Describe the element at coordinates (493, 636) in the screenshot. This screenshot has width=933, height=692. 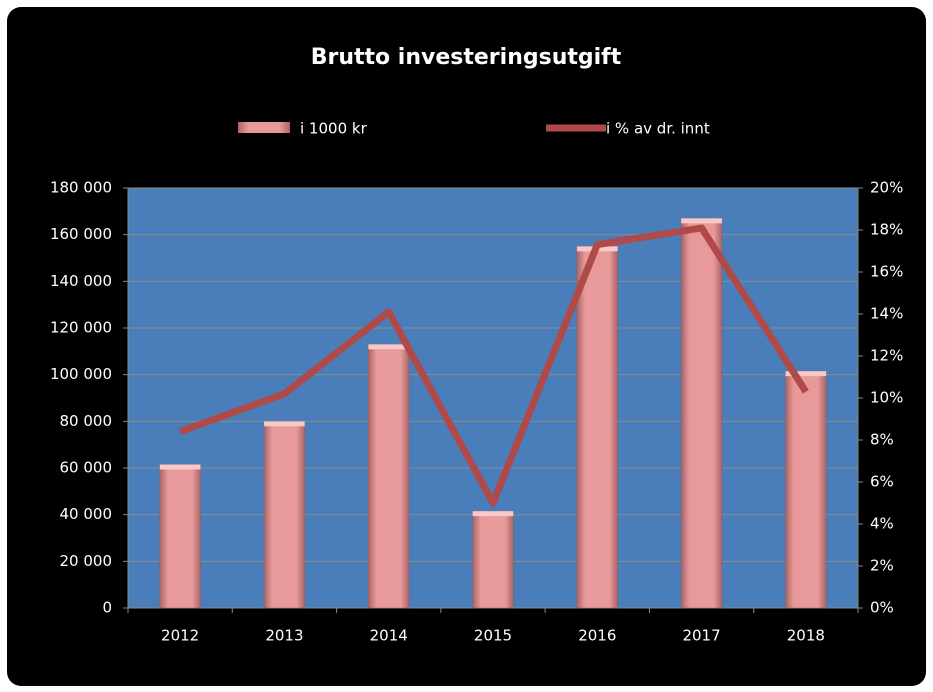
I see `x-tick-label: 2015` at that location.